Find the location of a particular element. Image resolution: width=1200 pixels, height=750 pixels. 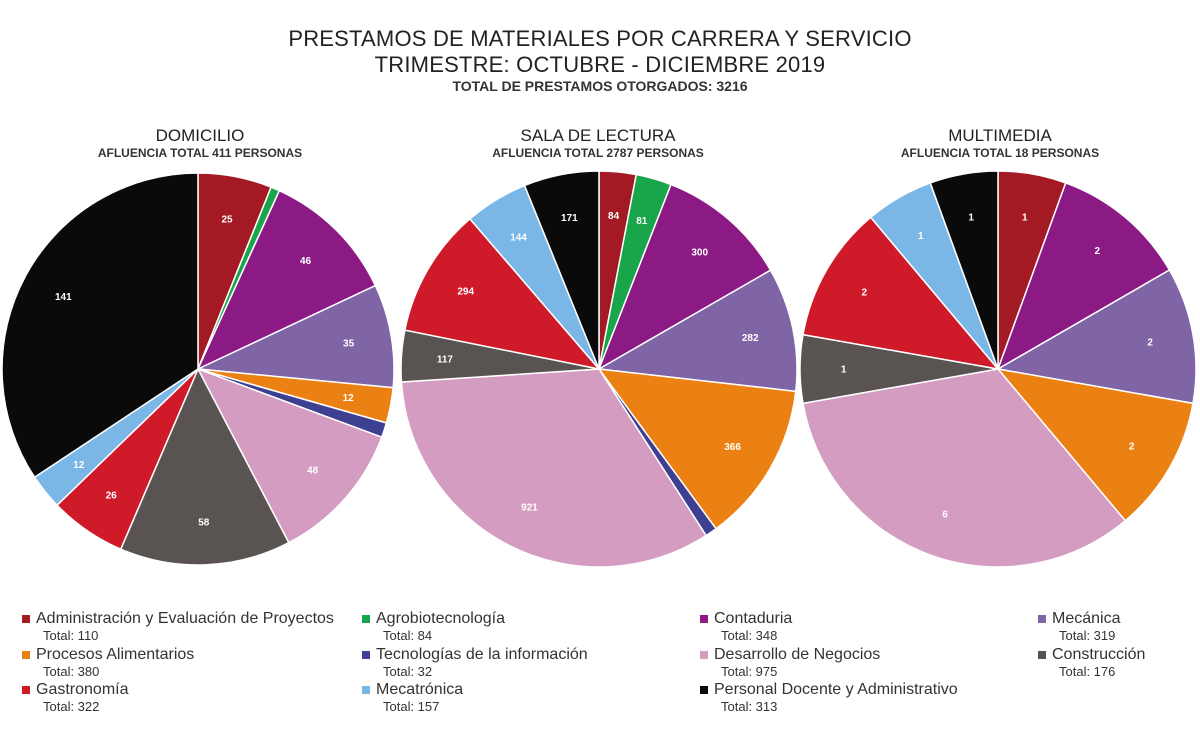

legend-total: Total: 110 is located at coordinates (71, 635).